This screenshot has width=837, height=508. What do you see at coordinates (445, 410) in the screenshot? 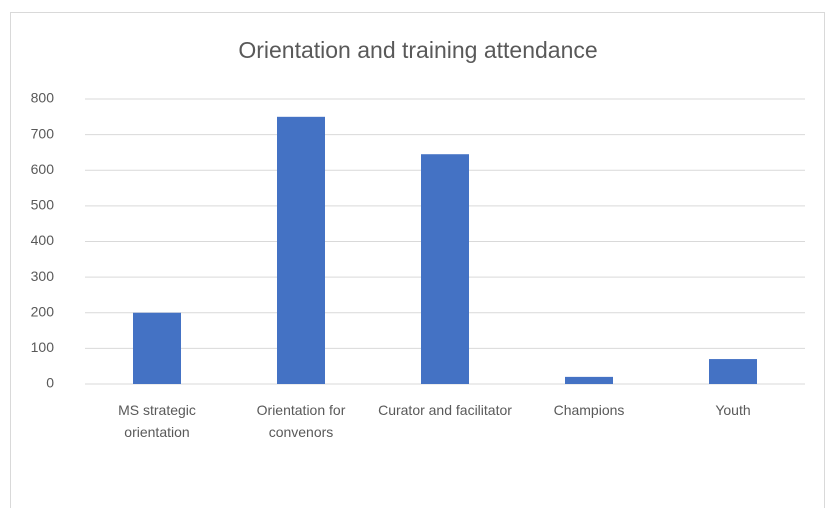
I see `x-tick-label: Curator and facilitator` at bounding box center [445, 410].